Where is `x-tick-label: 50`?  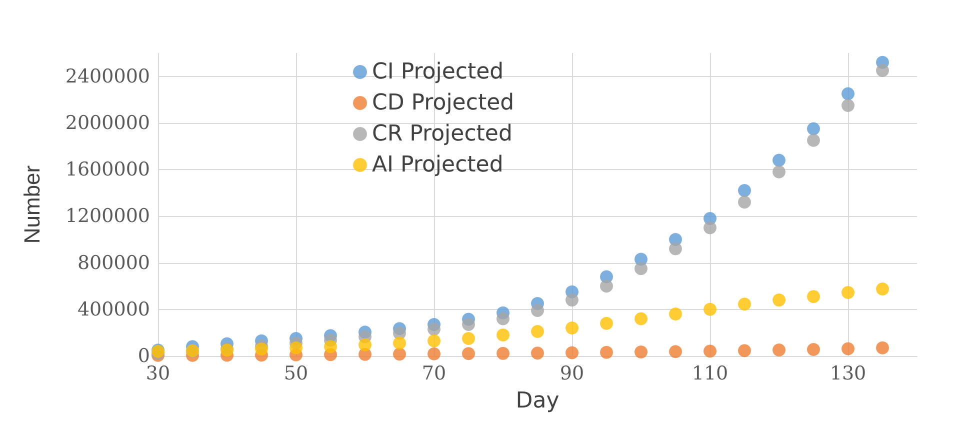
x-tick-label: 50 is located at coordinates (296, 373).